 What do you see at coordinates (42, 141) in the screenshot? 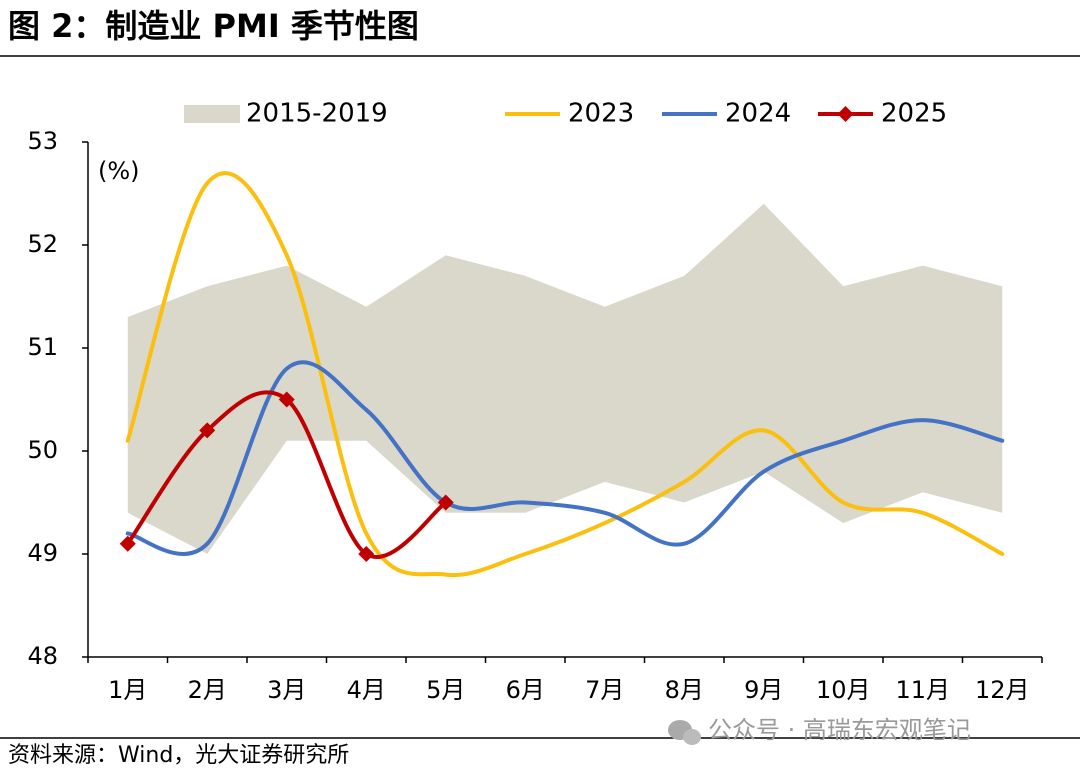
I see `y-tick-label: 53` at bounding box center [42, 141].